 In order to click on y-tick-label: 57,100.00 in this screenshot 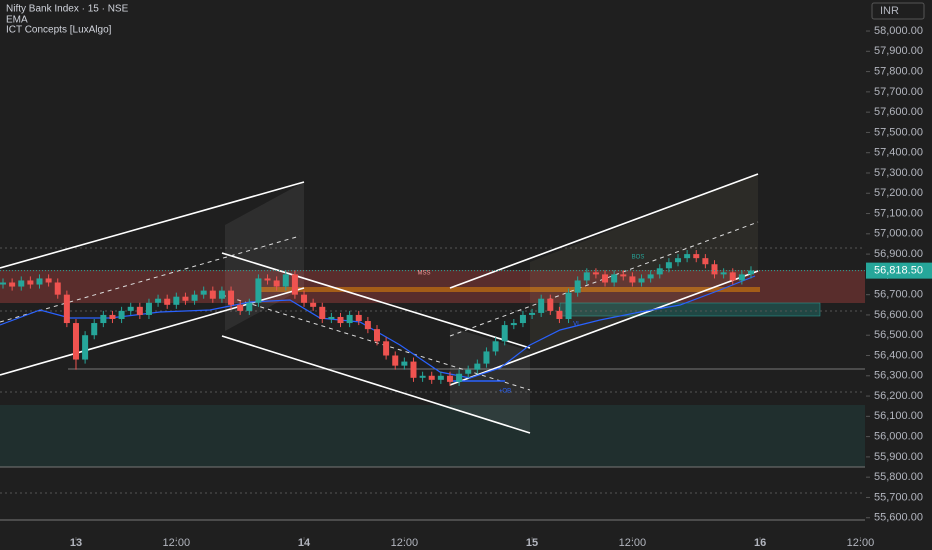, I will do `click(898, 213)`.